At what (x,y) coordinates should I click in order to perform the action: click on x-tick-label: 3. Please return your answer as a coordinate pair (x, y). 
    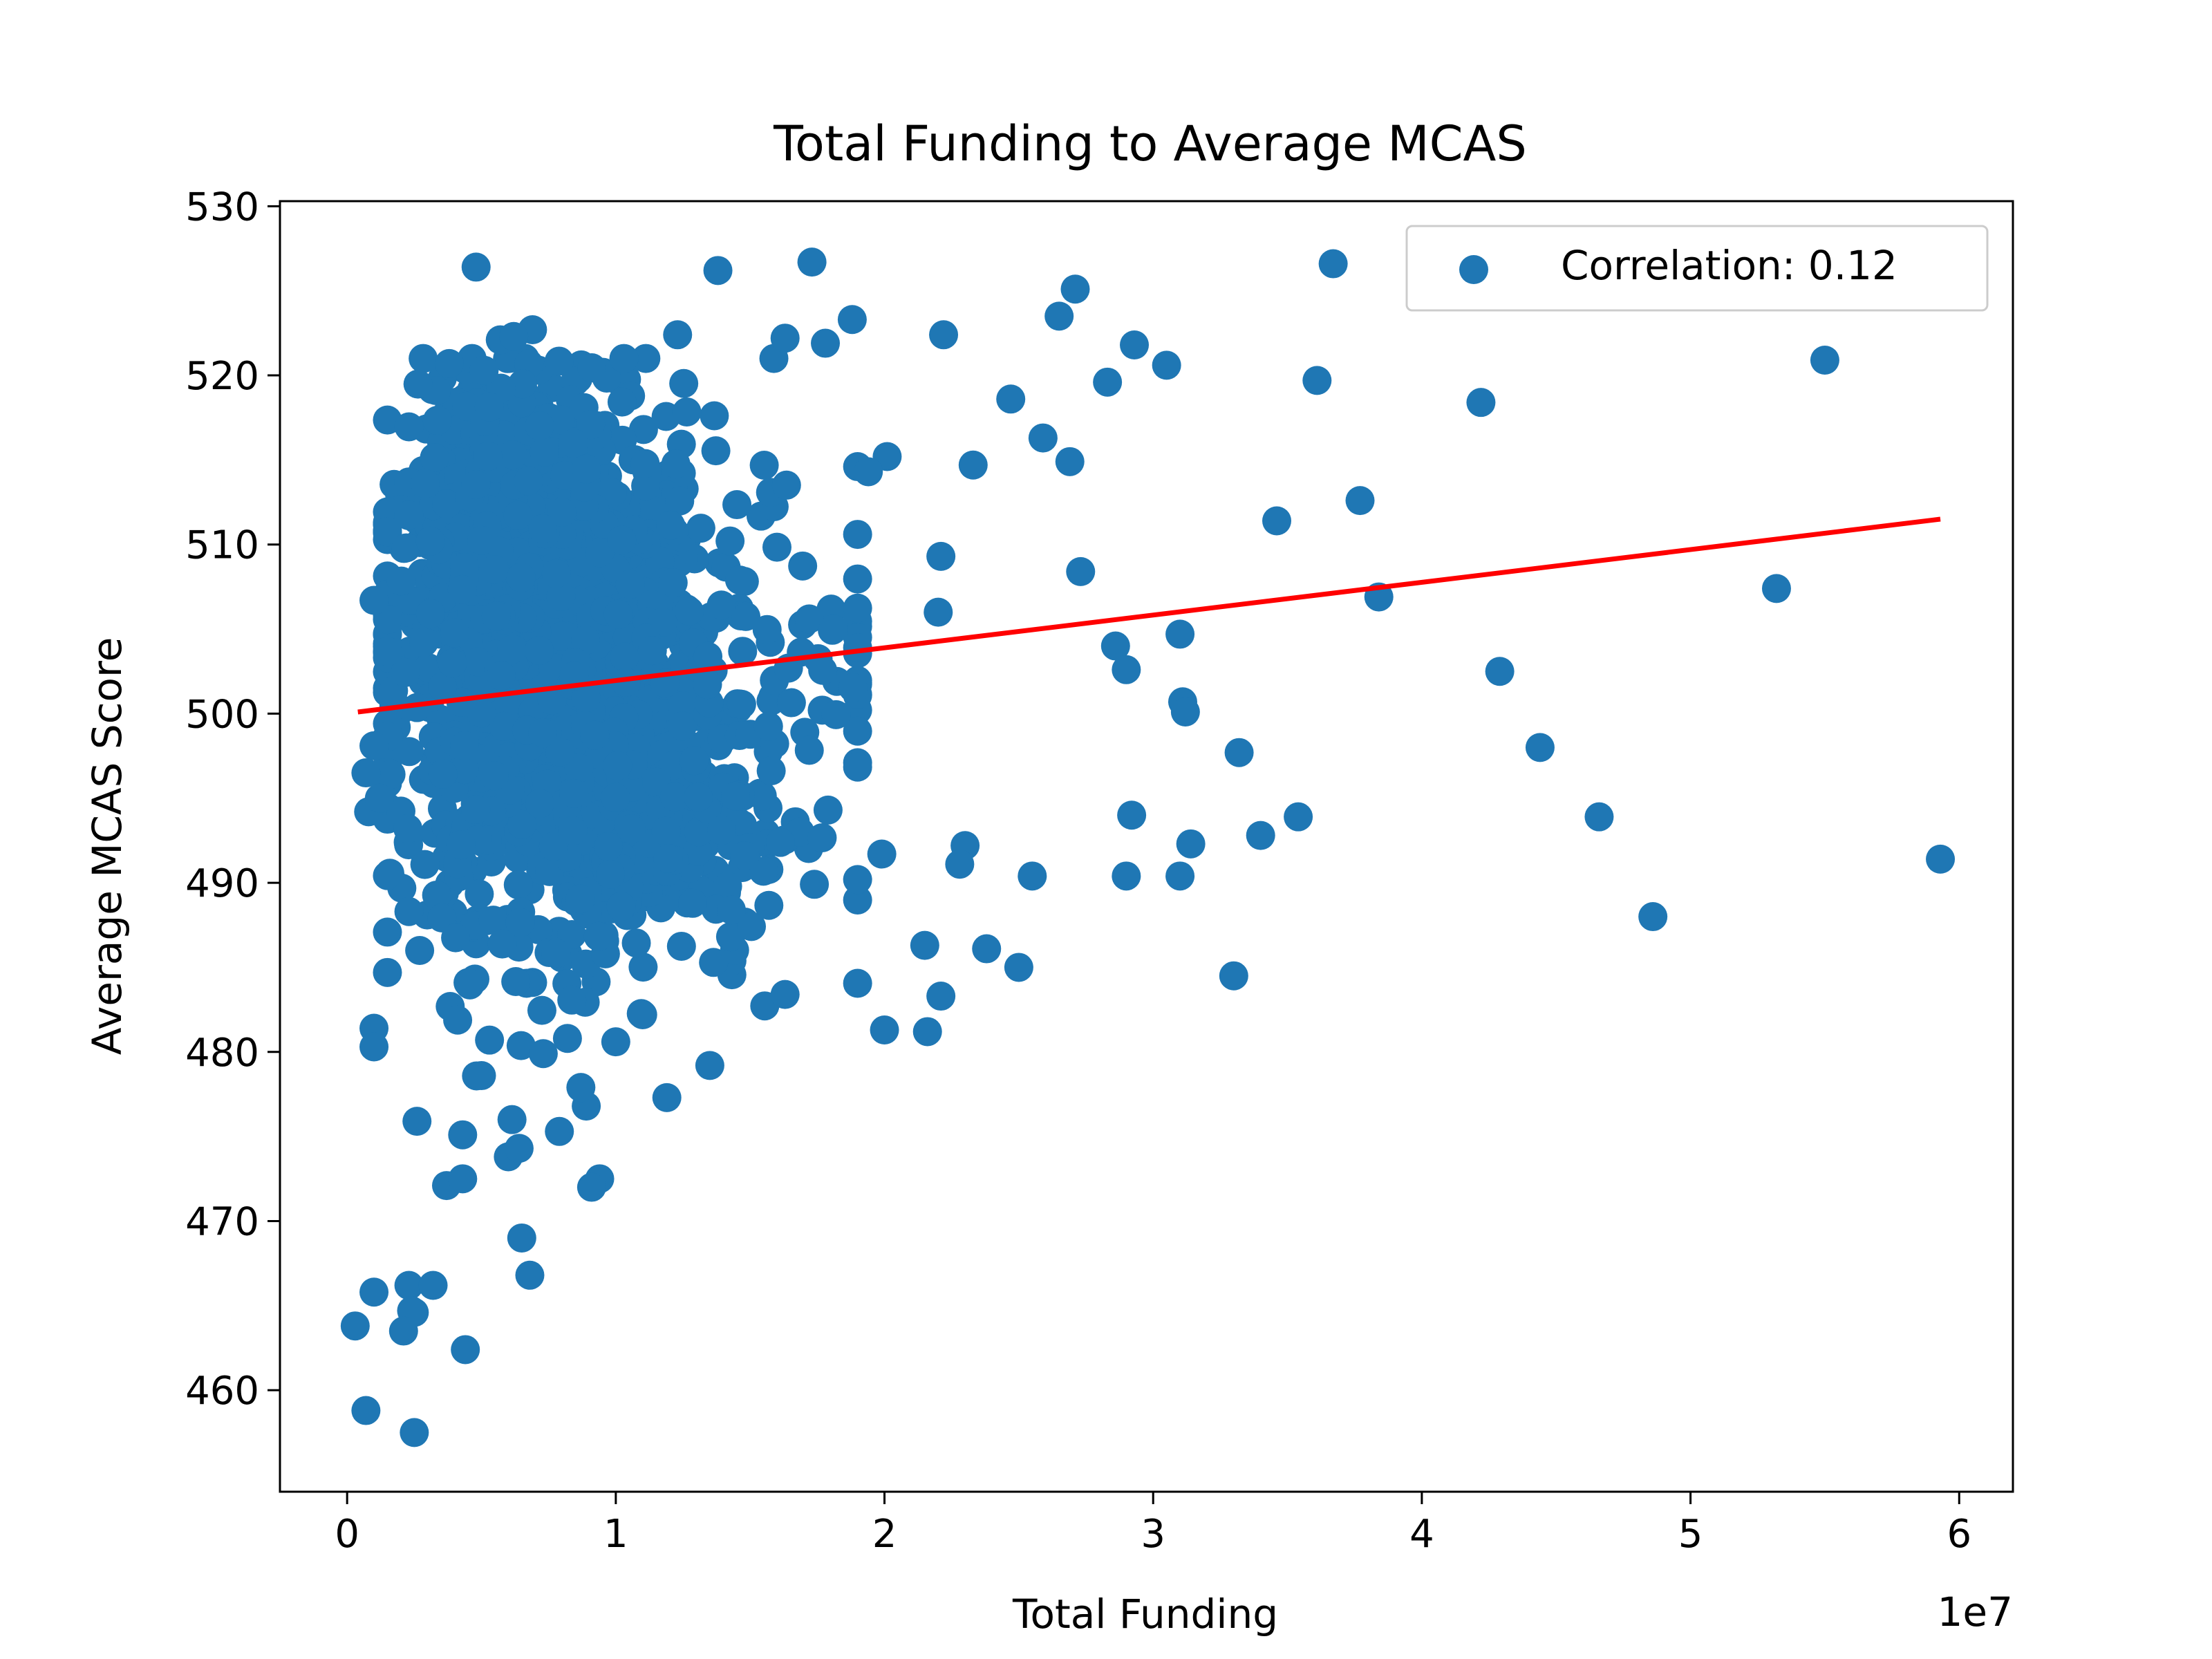
    Looking at the image, I should click on (1153, 1535).